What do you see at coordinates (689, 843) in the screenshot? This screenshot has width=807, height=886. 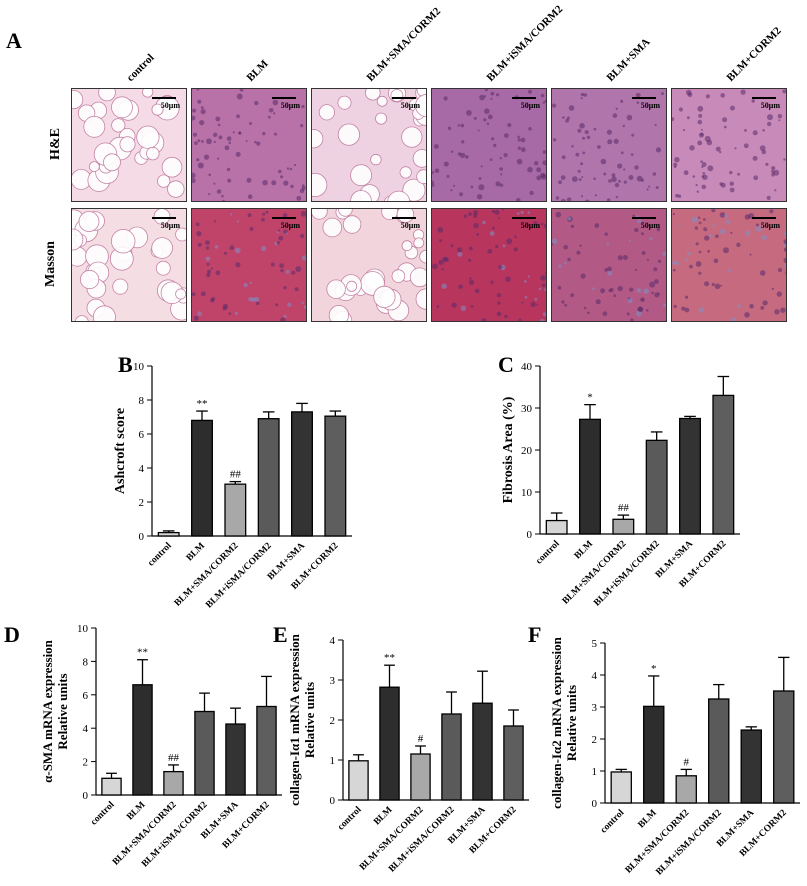 I see `x-tick-label: BLM+iSMA/CORM2` at bounding box center [689, 843].